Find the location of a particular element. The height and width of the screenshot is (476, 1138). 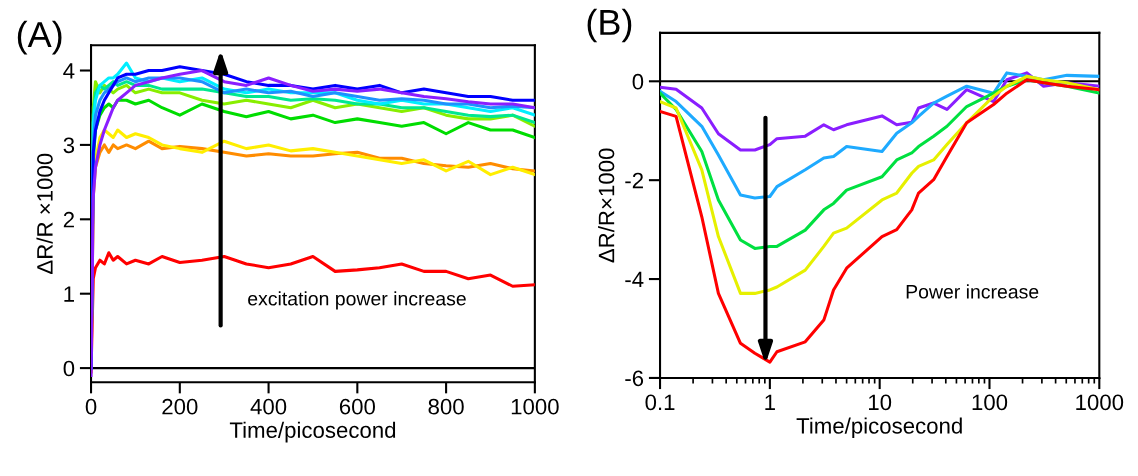

y-axis-title: ΔR/R×1000 is located at coordinates (606, 205).